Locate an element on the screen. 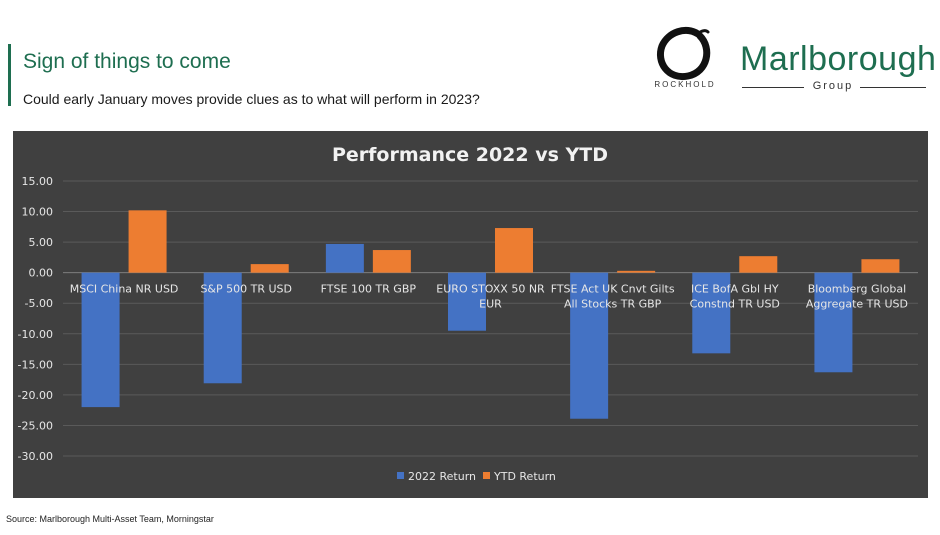 This screenshot has width=940, height=535. category-label: S&P 500 TR USD is located at coordinates (246, 289).